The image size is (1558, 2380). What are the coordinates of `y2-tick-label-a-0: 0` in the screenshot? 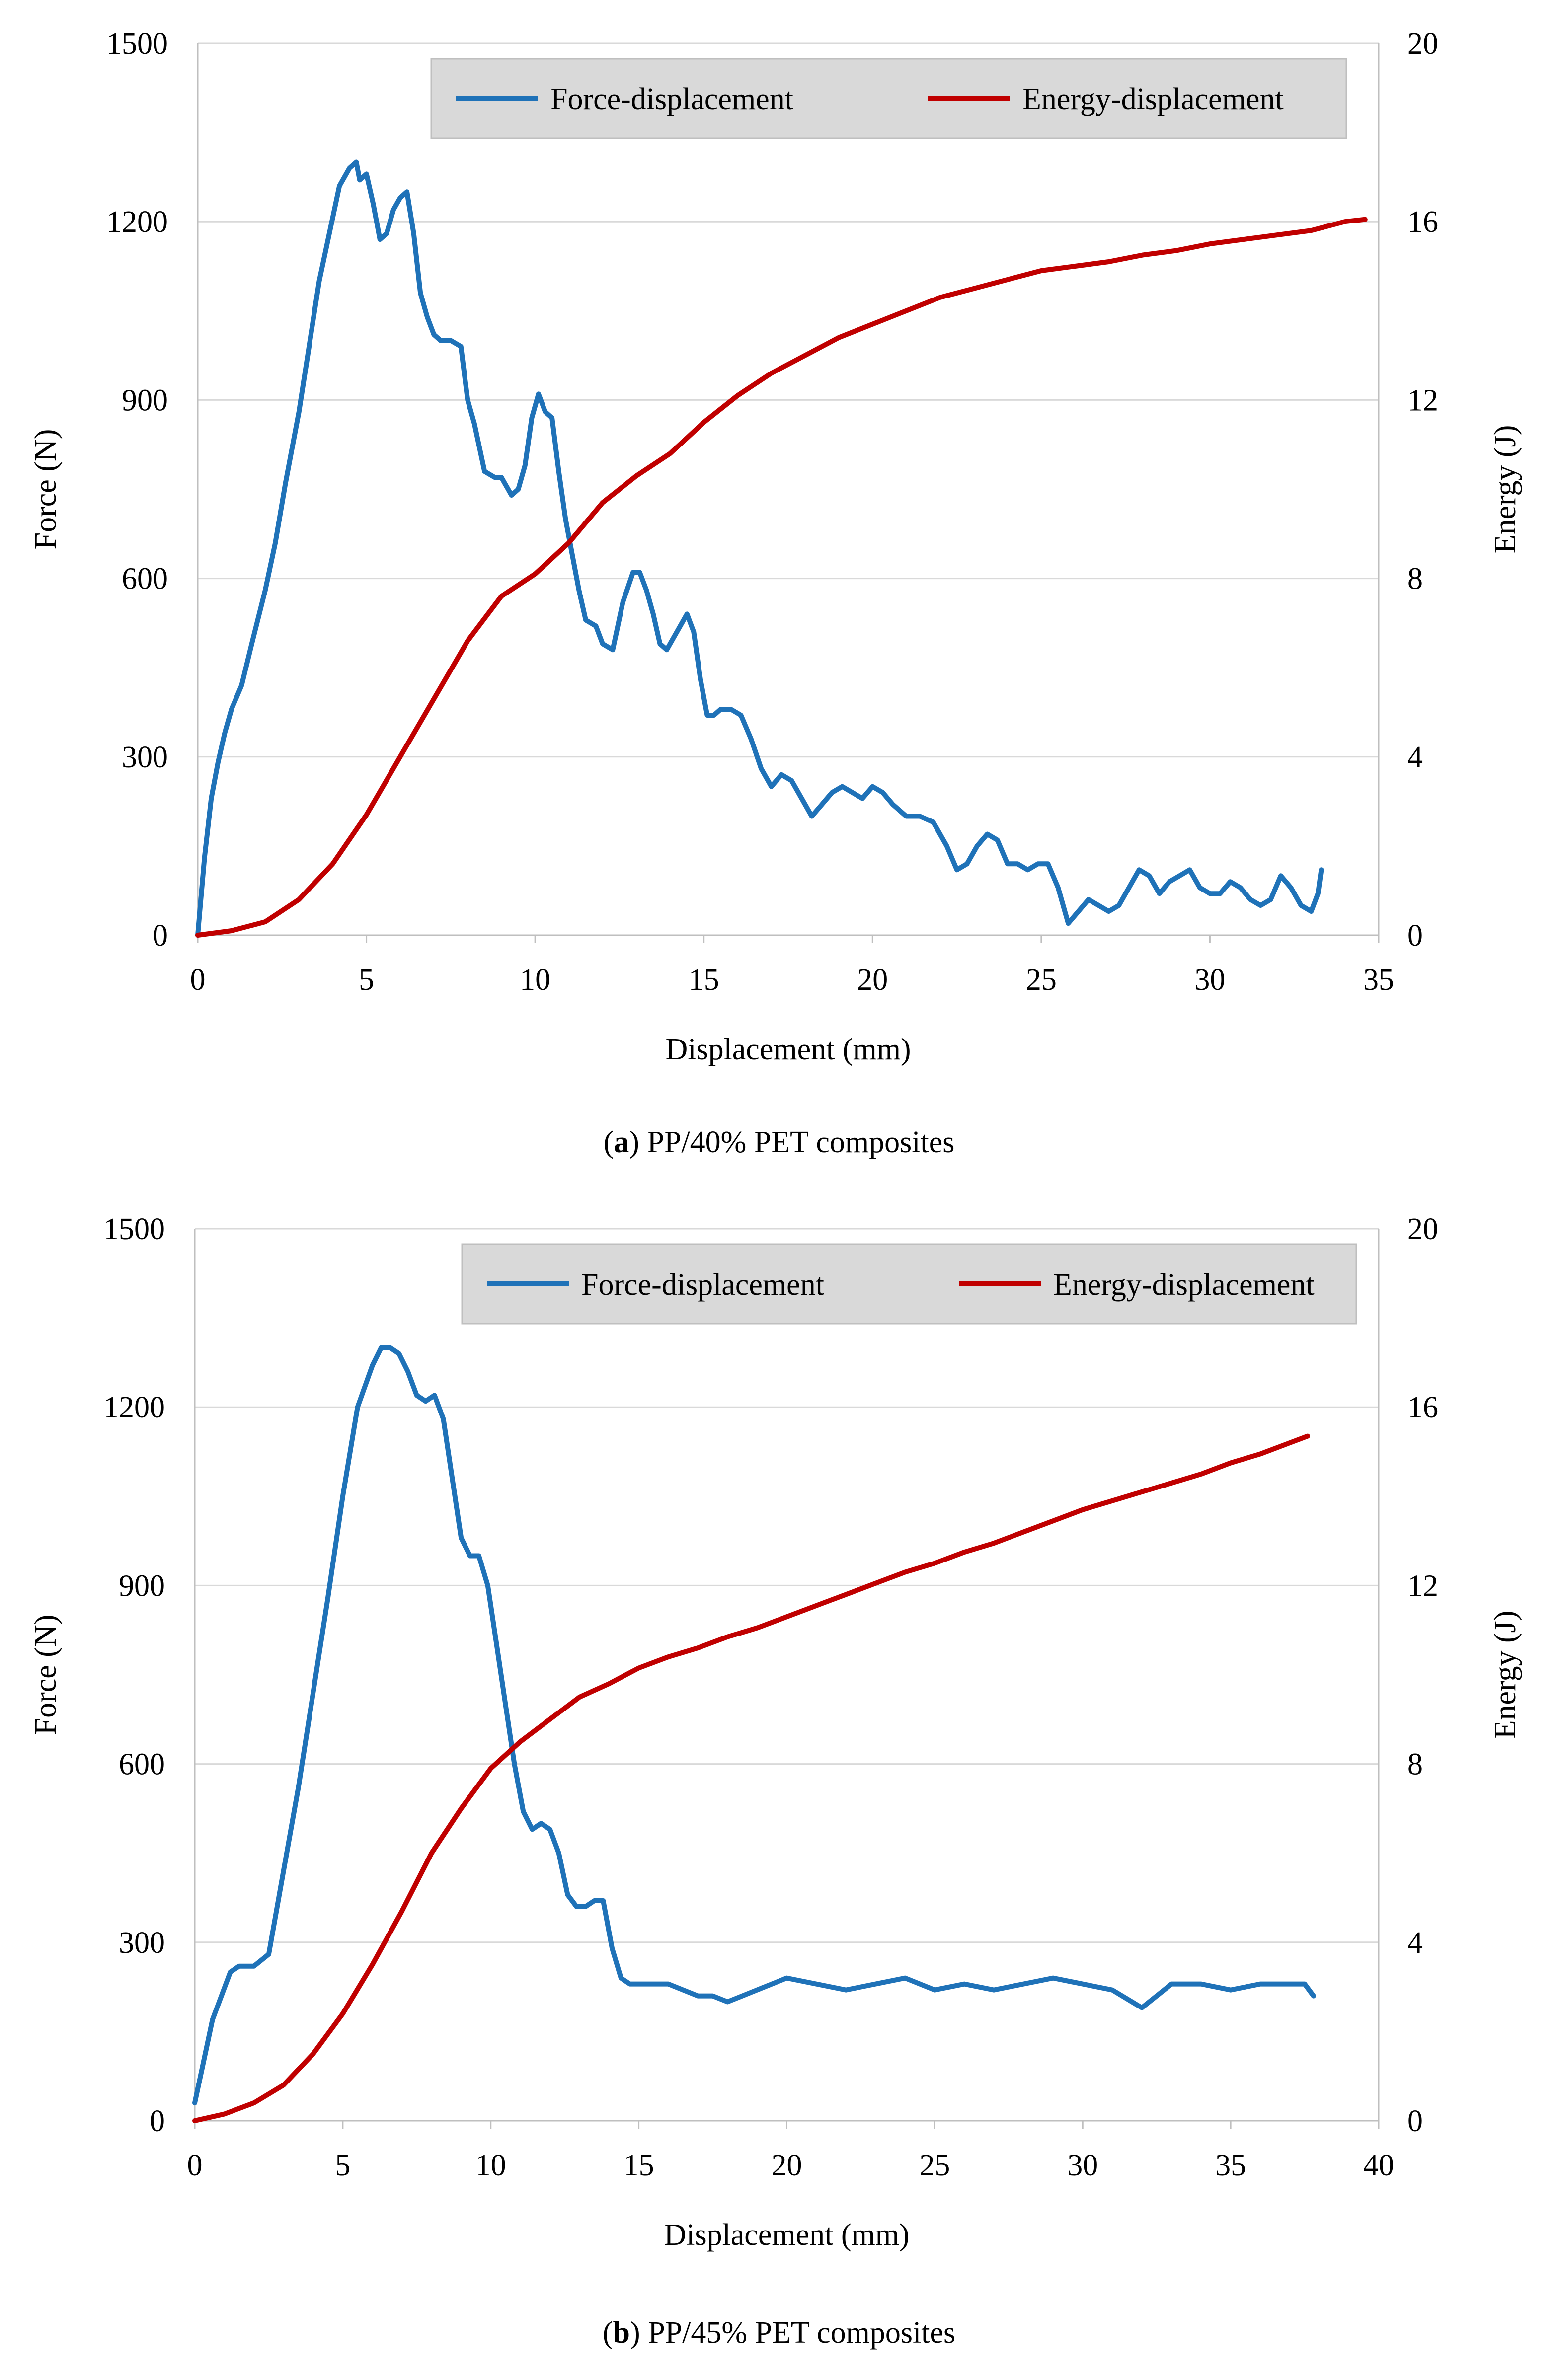 It's located at (1415, 936).